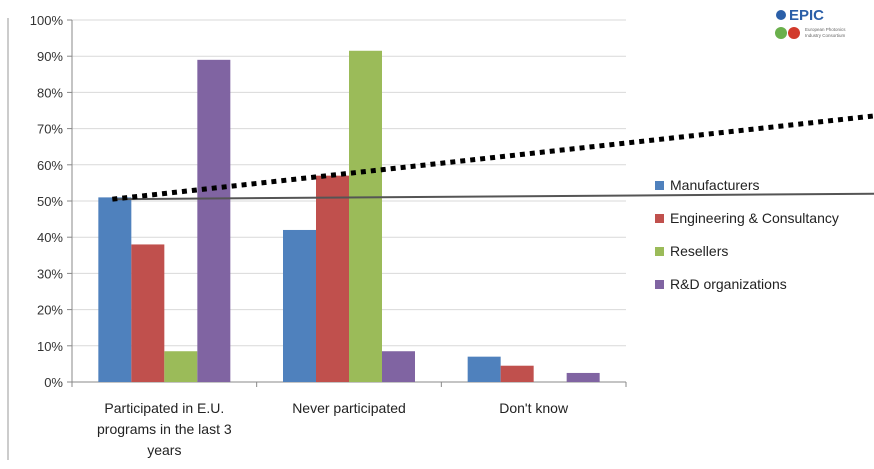 This screenshot has width=874, height=469. Describe the element at coordinates (806, 15) in the screenshot. I see `logo-wordmark: EPIC` at that location.